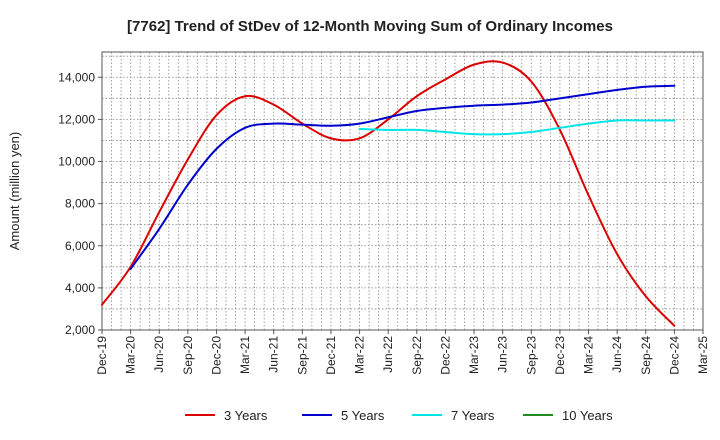  What do you see at coordinates (587, 415) in the screenshot?
I see `legend-label-10-years: 10 Years` at bounding box center [587, 415].